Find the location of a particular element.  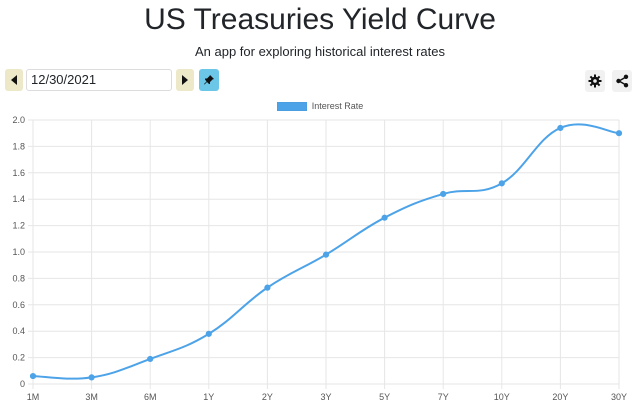

legend-label: Interest Rate is located at coordinates (337, 106).